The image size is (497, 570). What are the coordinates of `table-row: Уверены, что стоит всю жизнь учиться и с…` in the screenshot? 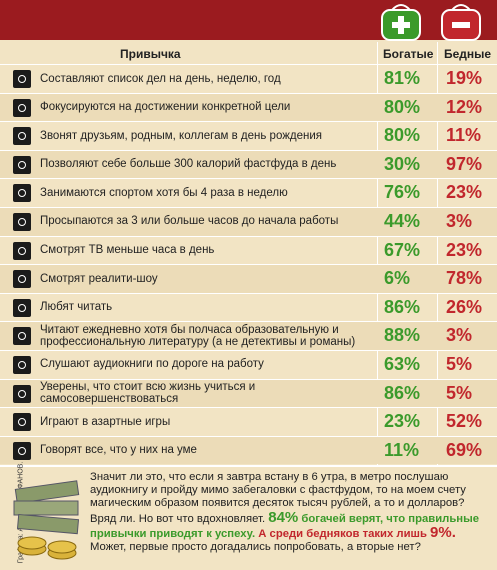 It's located at (248, 393).